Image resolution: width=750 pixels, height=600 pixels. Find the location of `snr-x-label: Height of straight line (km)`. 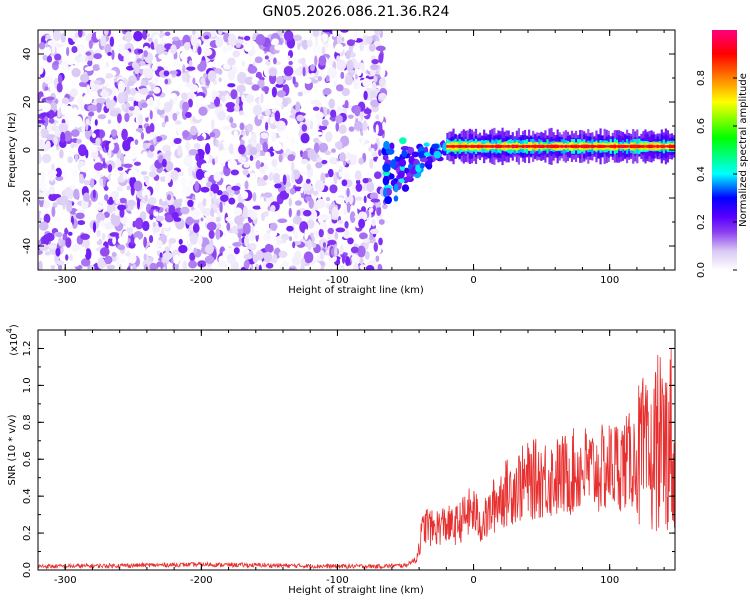

snr-x-label: Height of straight line (km) is located at coordinates (356, 590).